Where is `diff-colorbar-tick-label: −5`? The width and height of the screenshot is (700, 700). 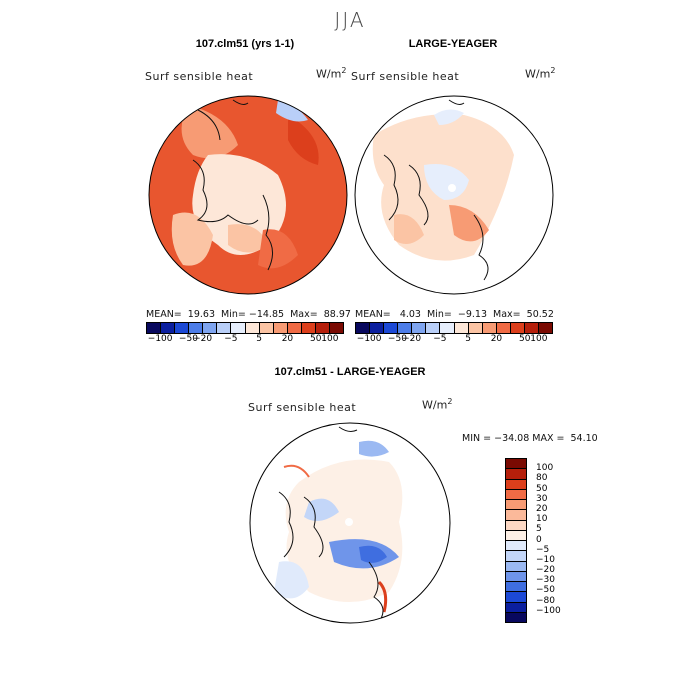 diff-colorbar-tick-label: −5 is located at coordinates (543, 549).